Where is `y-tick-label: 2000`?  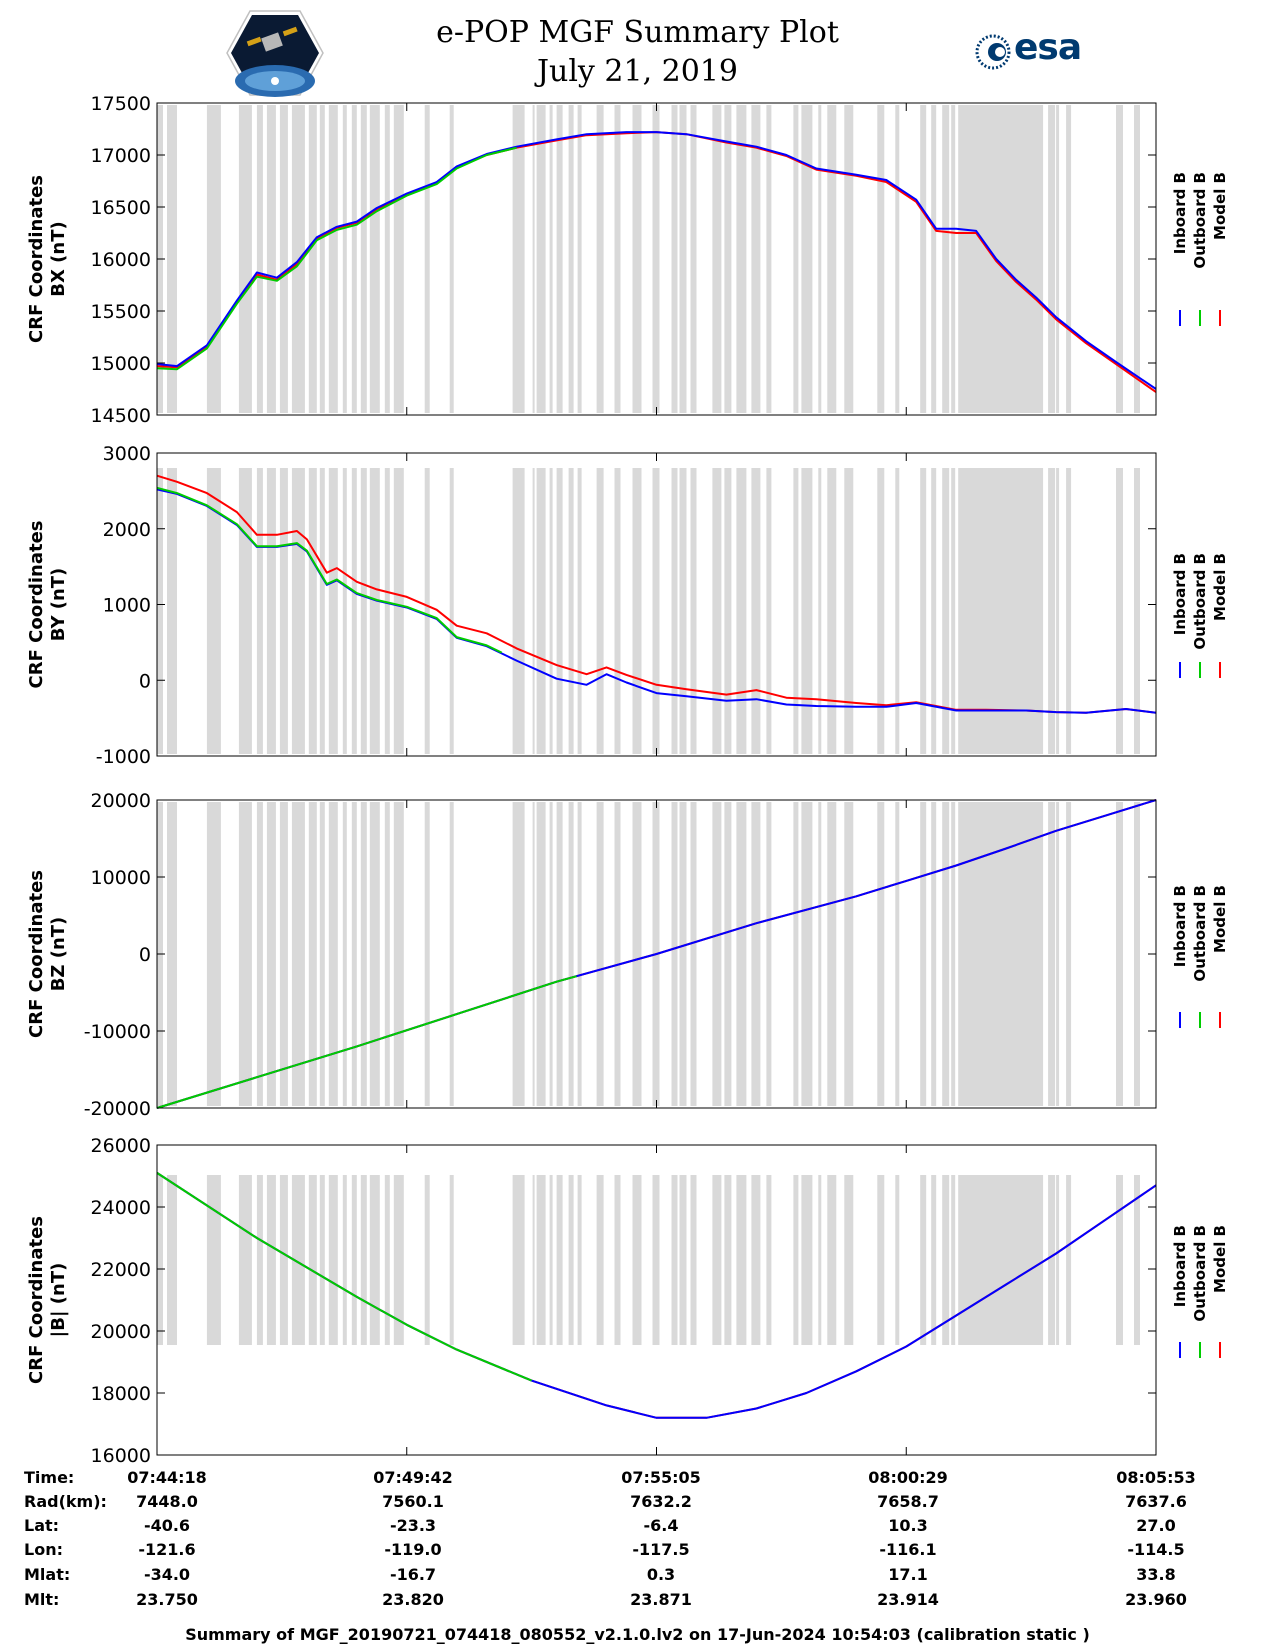 y-tick-label: 2000 is located at coordinates (127, 530).